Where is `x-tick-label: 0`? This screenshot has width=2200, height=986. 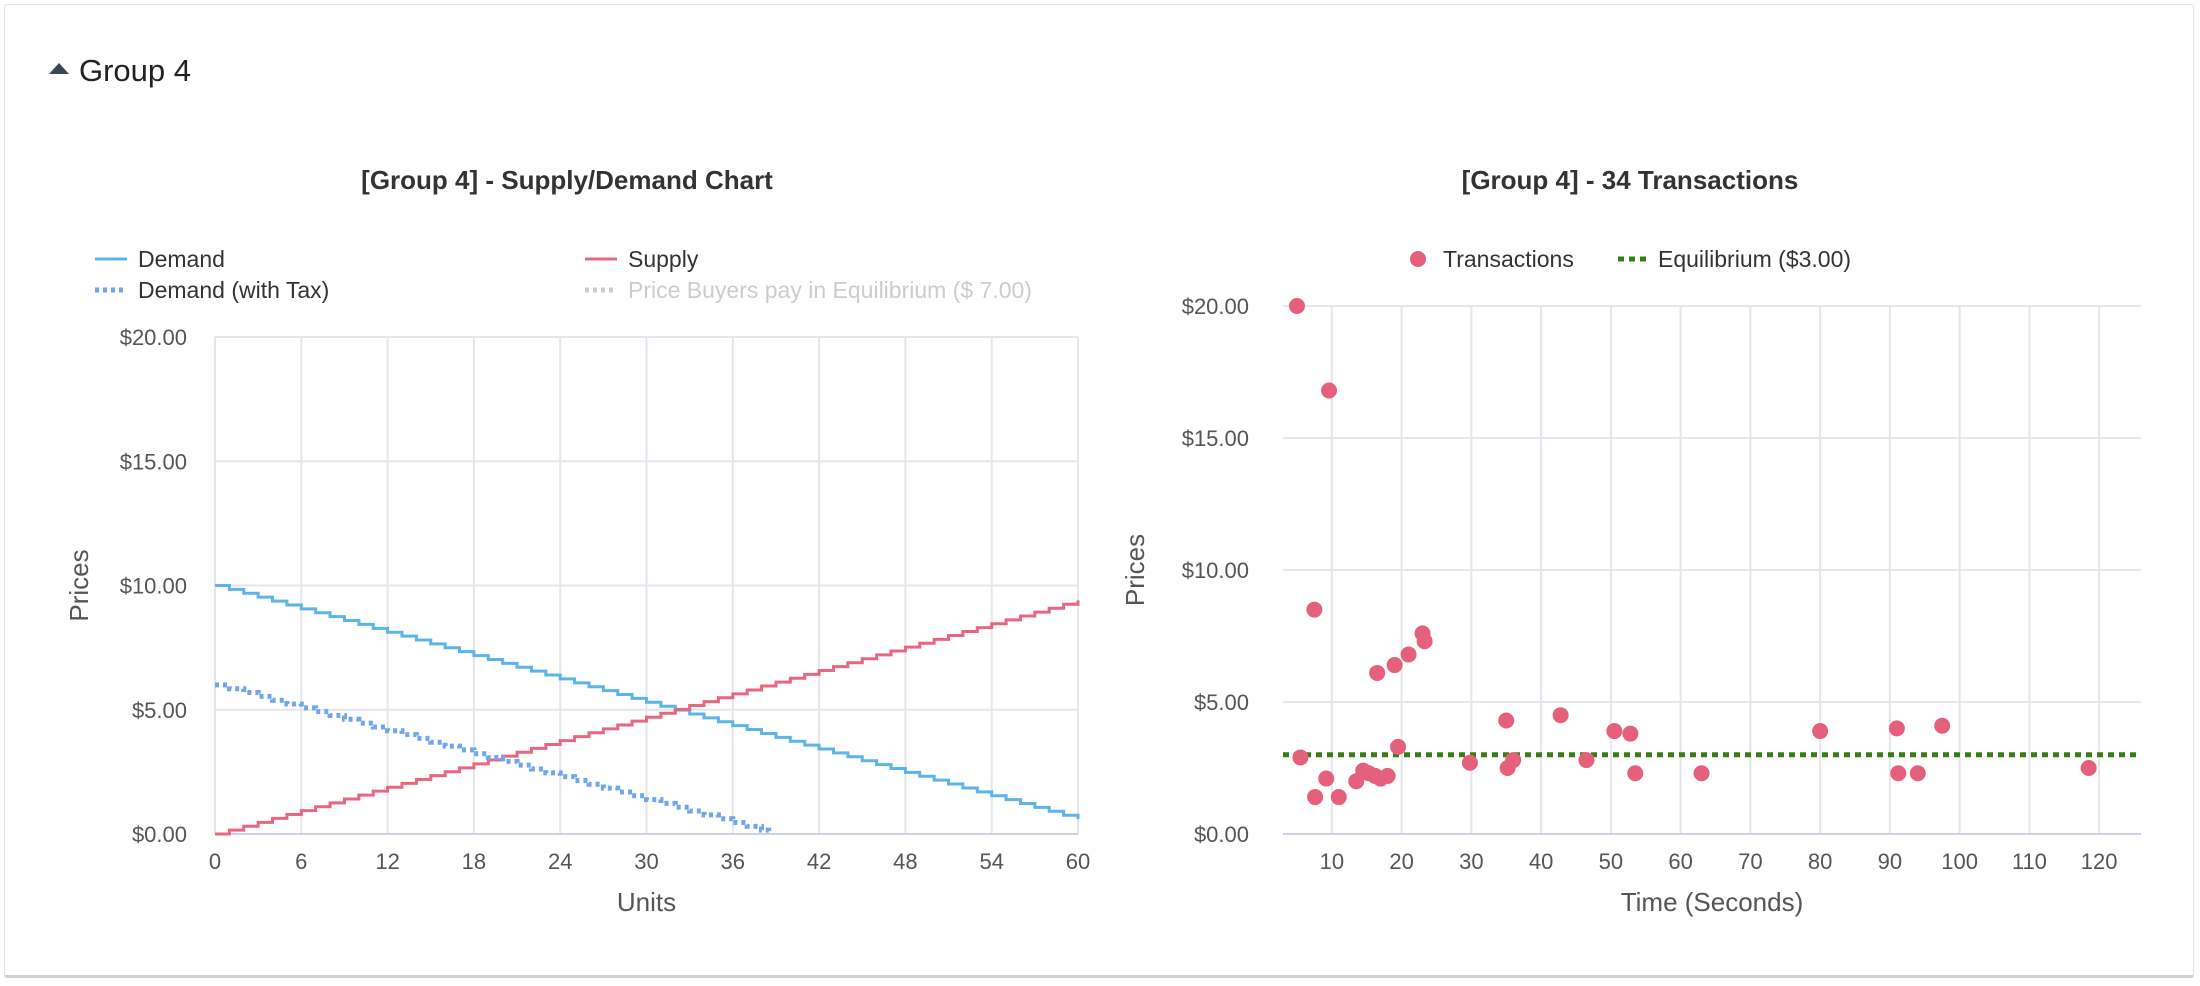 x-tick-label: 0 is located at coordinates (215, 861).